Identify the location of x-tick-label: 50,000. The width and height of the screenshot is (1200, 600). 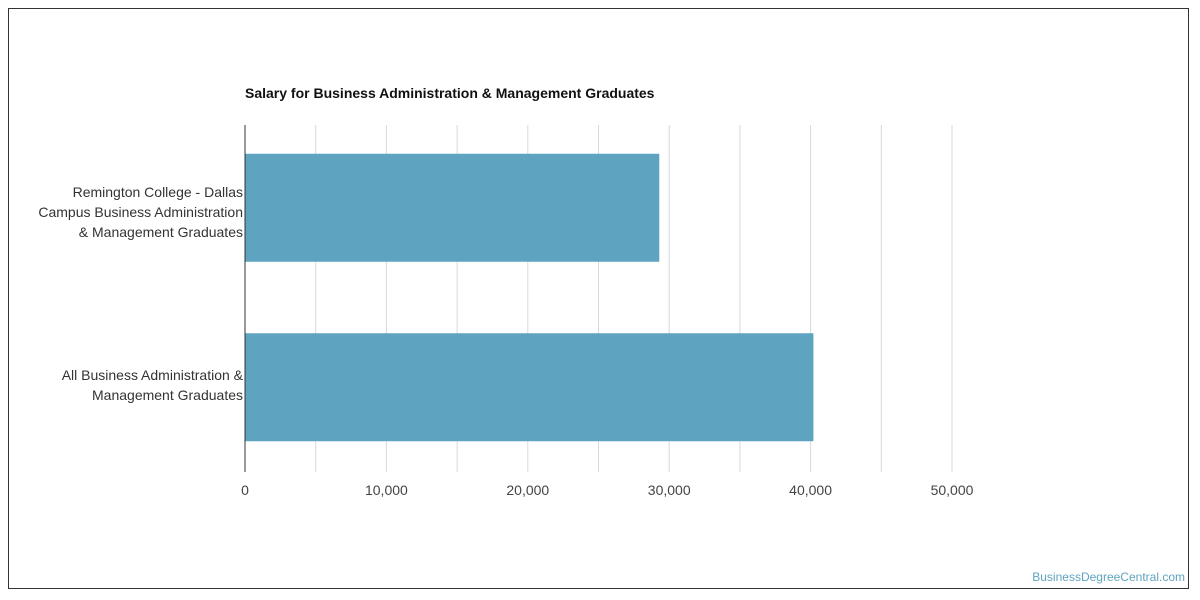
(952, 490).